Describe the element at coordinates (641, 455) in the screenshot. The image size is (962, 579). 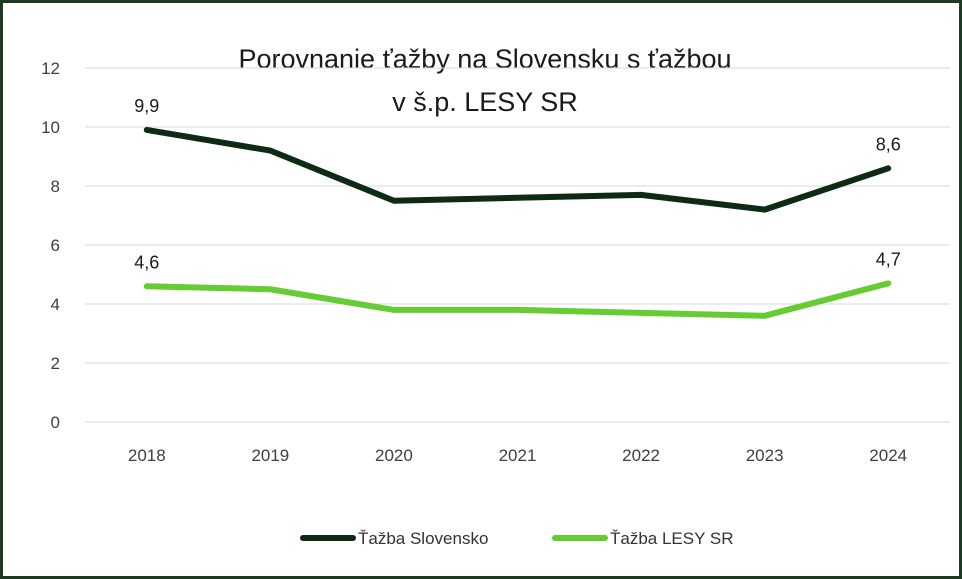
I see `x-tick-label: 2022` at that location.